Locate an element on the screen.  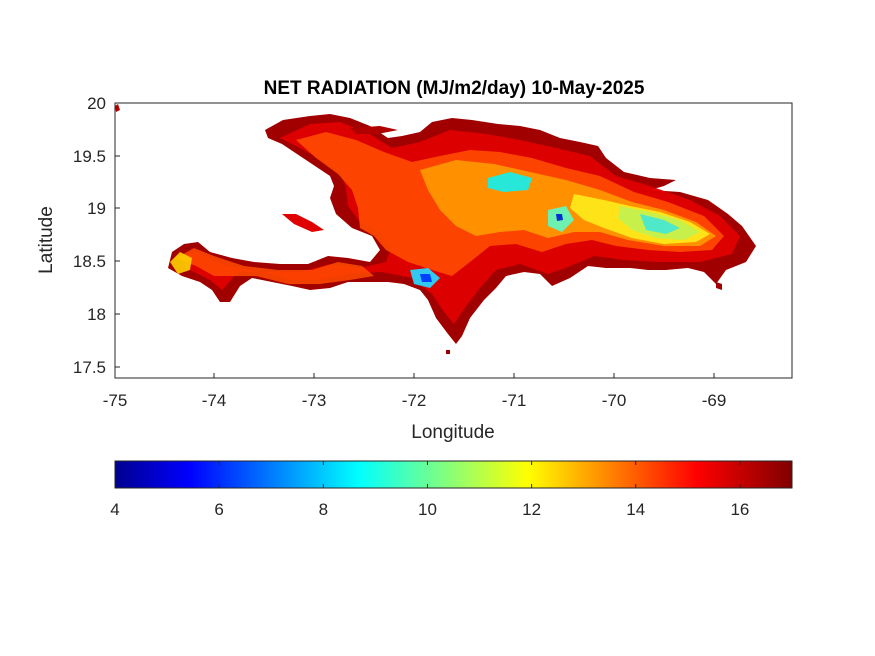
zone-orange-red-south is located at coordinates (275, 266).